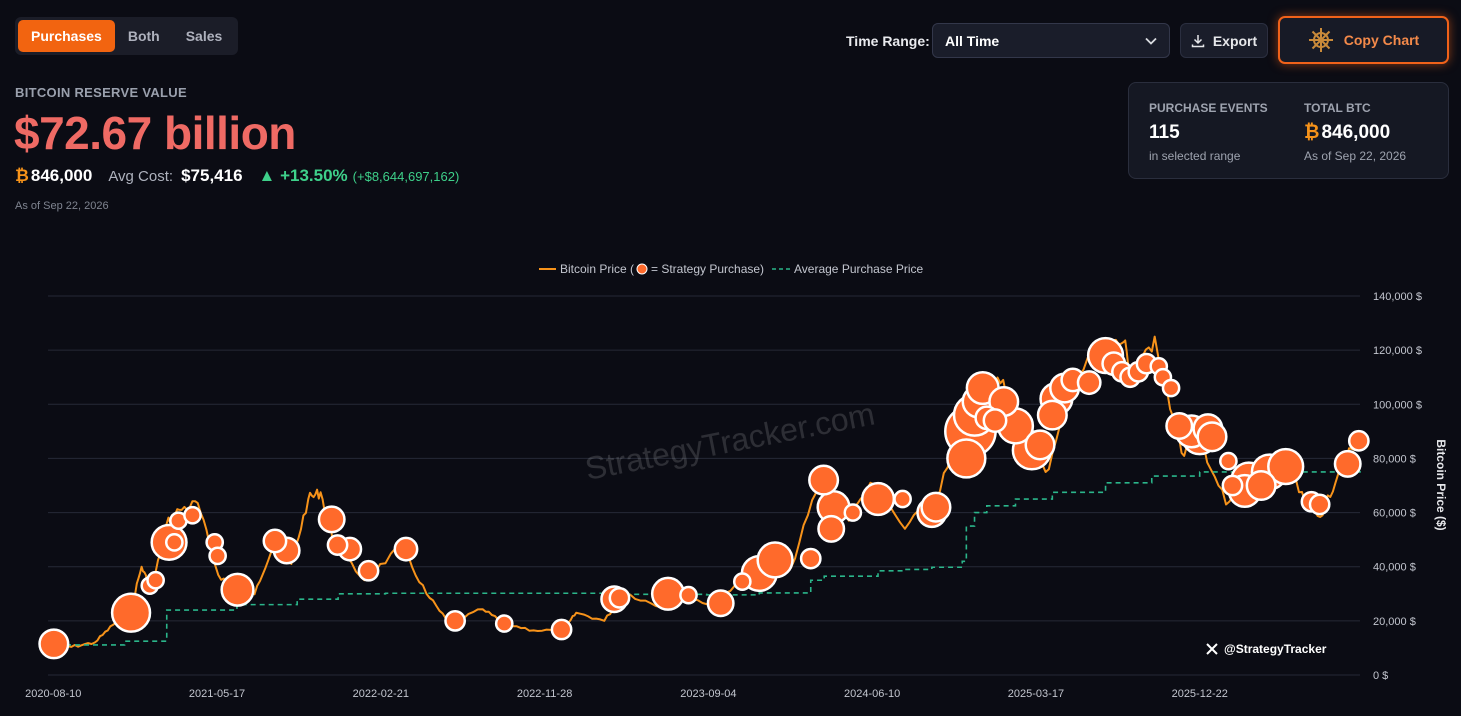  What do you see at coordinates (53, 694) in the screenshot?
I see `x-tick-label: 2020-08-10` at bounding box center [53, 694].